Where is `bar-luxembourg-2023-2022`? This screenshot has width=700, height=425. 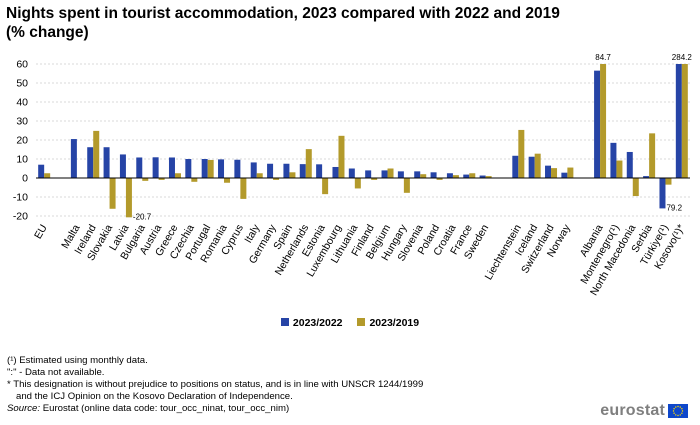
bar-luxembourg-2023-2022 is located at coordinates (335, 172).